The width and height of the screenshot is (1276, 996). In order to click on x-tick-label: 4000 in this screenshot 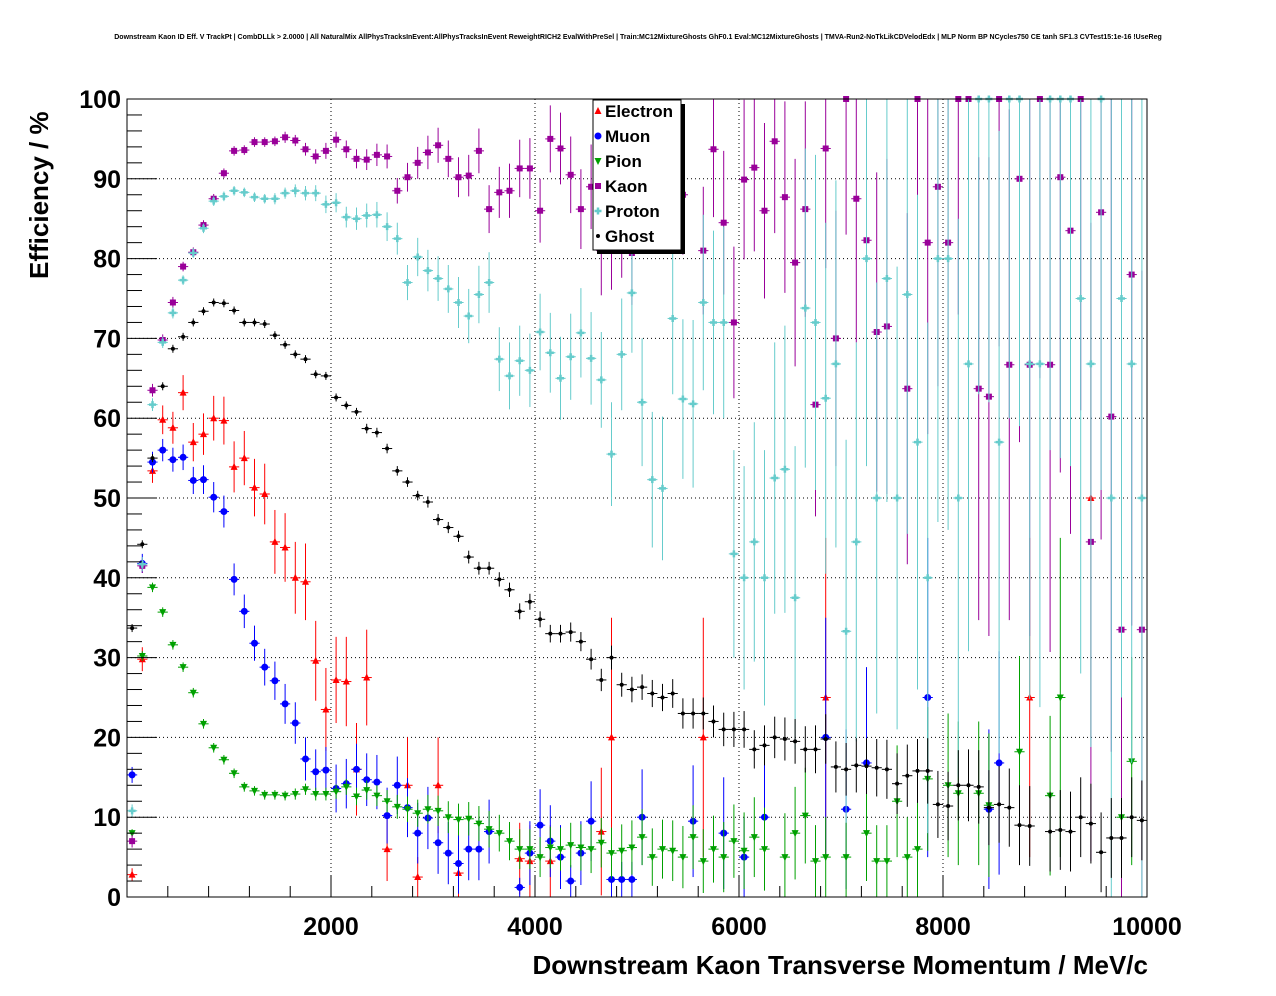, I will do `click(535, 927)`.